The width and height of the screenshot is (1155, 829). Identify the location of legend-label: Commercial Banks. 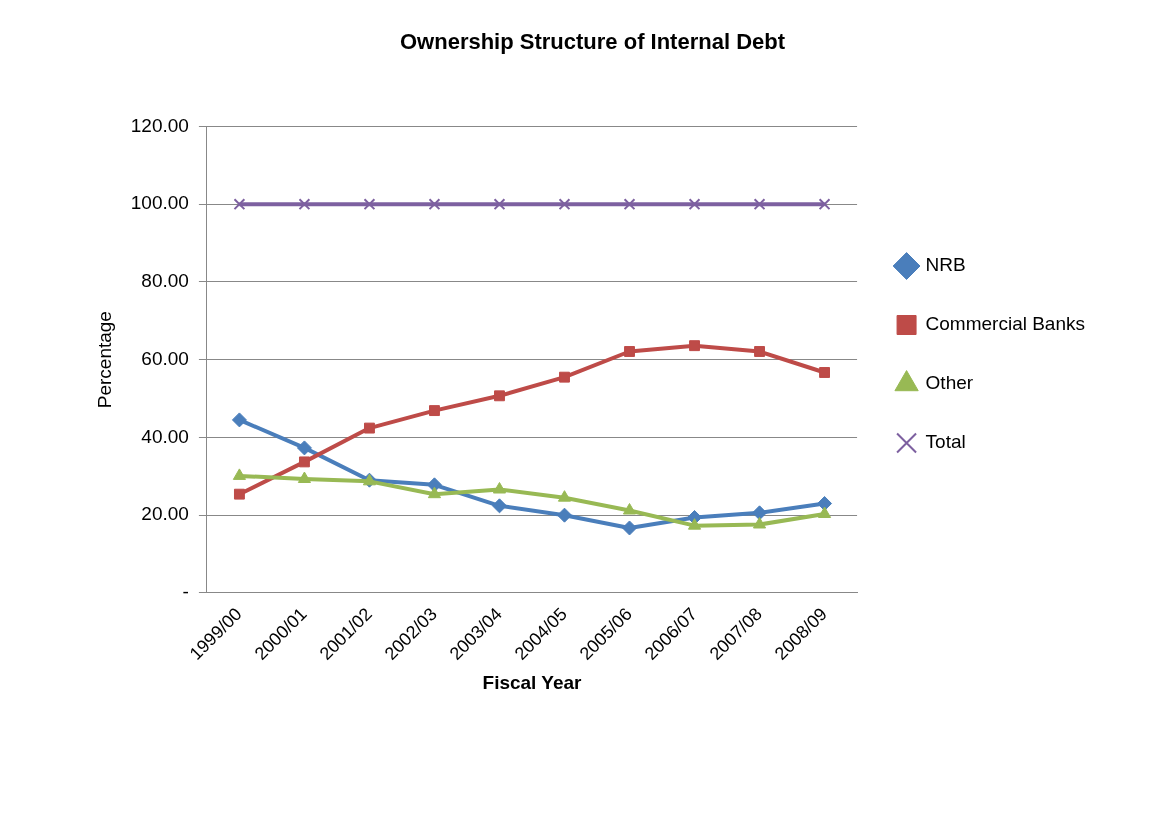
(1005, 324).